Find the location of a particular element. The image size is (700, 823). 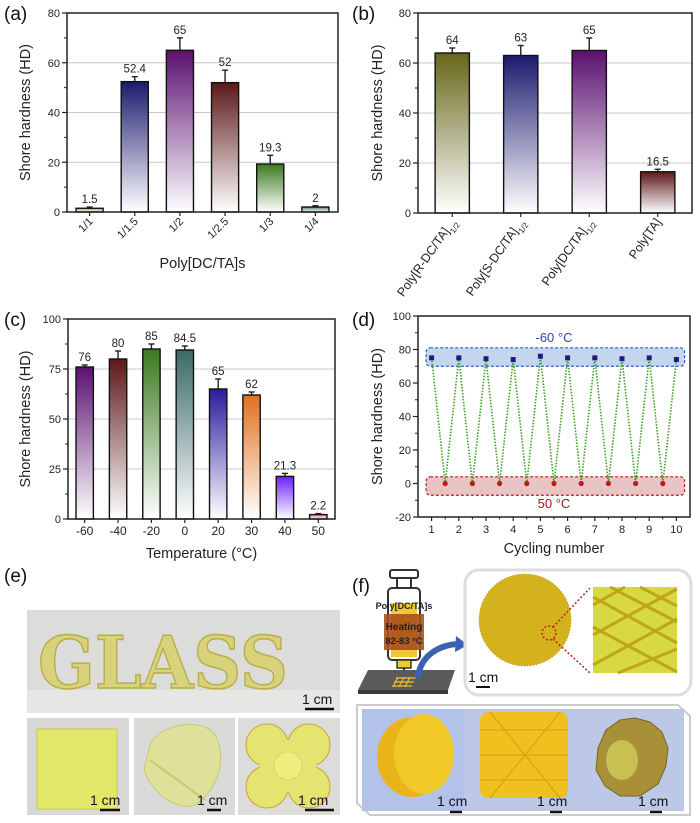

data-label: 63 is located at coordinates (520, 39).